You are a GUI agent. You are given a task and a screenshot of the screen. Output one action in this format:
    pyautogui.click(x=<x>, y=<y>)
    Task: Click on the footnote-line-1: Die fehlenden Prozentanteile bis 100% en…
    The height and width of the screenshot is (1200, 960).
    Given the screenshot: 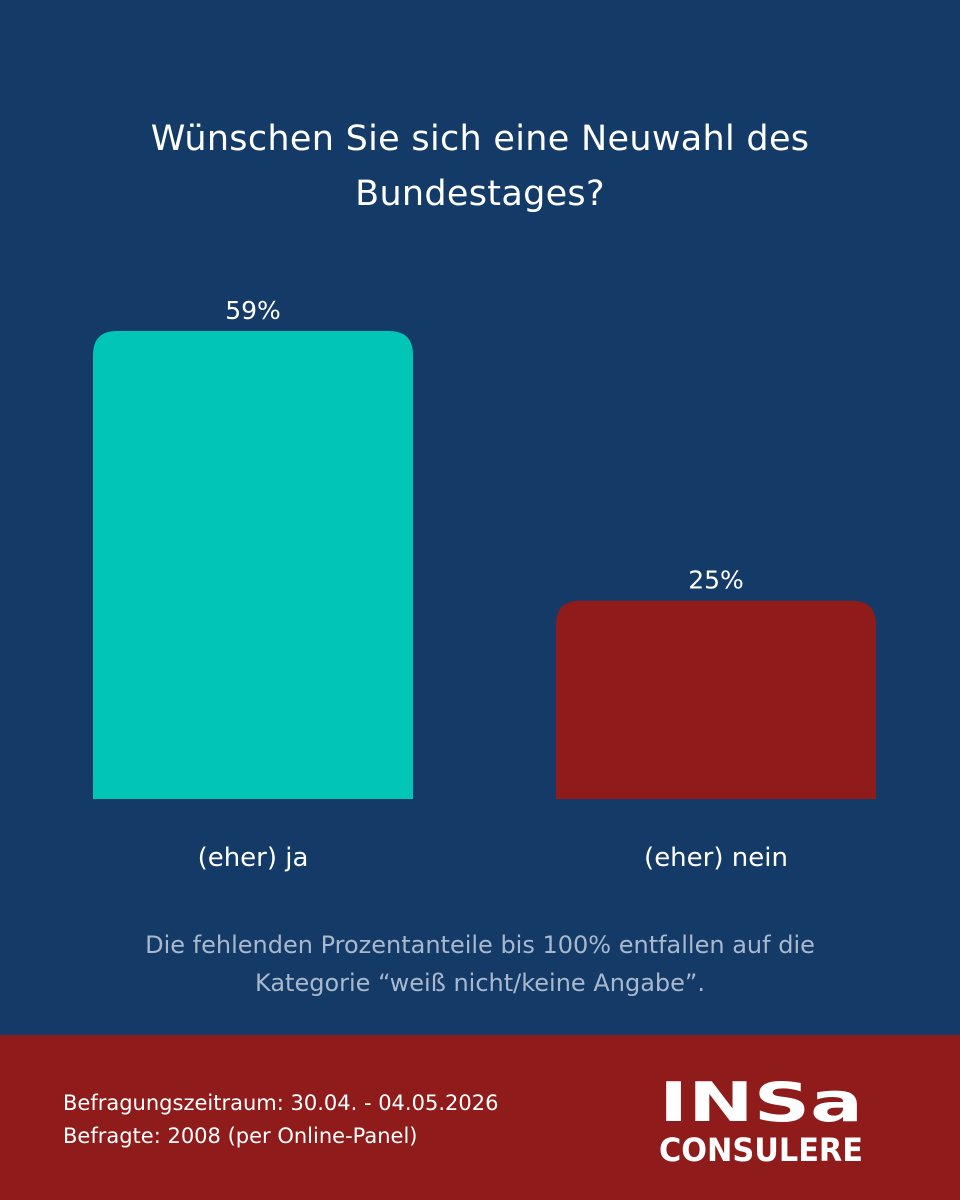 What is the action you would take?
    pyautogui.click(x=480, y=945)
    